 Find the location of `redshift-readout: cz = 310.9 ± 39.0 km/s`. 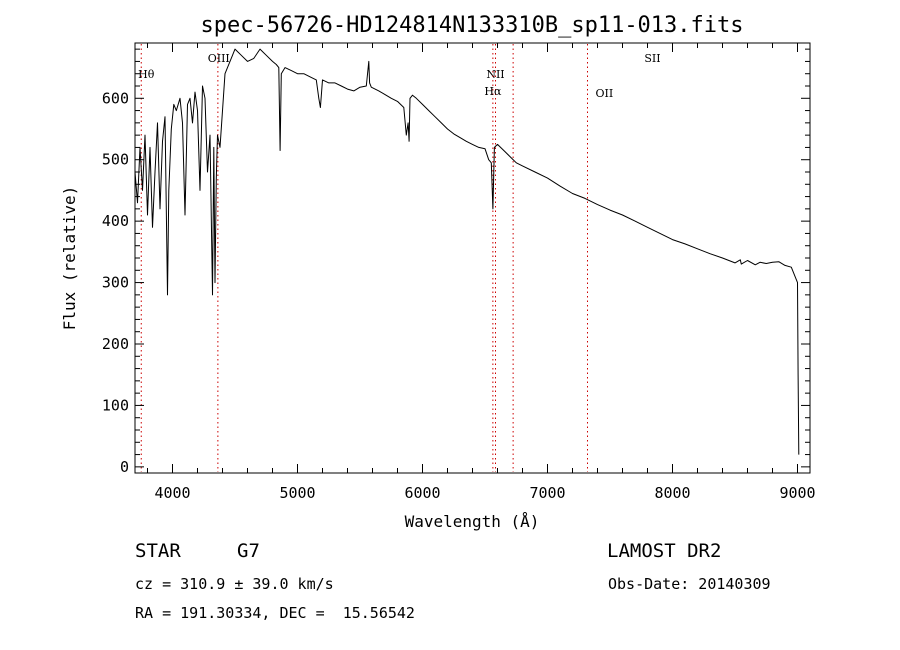

redshift-readout: cz = 310.9 ± 39.0 km/s is located at coordinates (234, 584).